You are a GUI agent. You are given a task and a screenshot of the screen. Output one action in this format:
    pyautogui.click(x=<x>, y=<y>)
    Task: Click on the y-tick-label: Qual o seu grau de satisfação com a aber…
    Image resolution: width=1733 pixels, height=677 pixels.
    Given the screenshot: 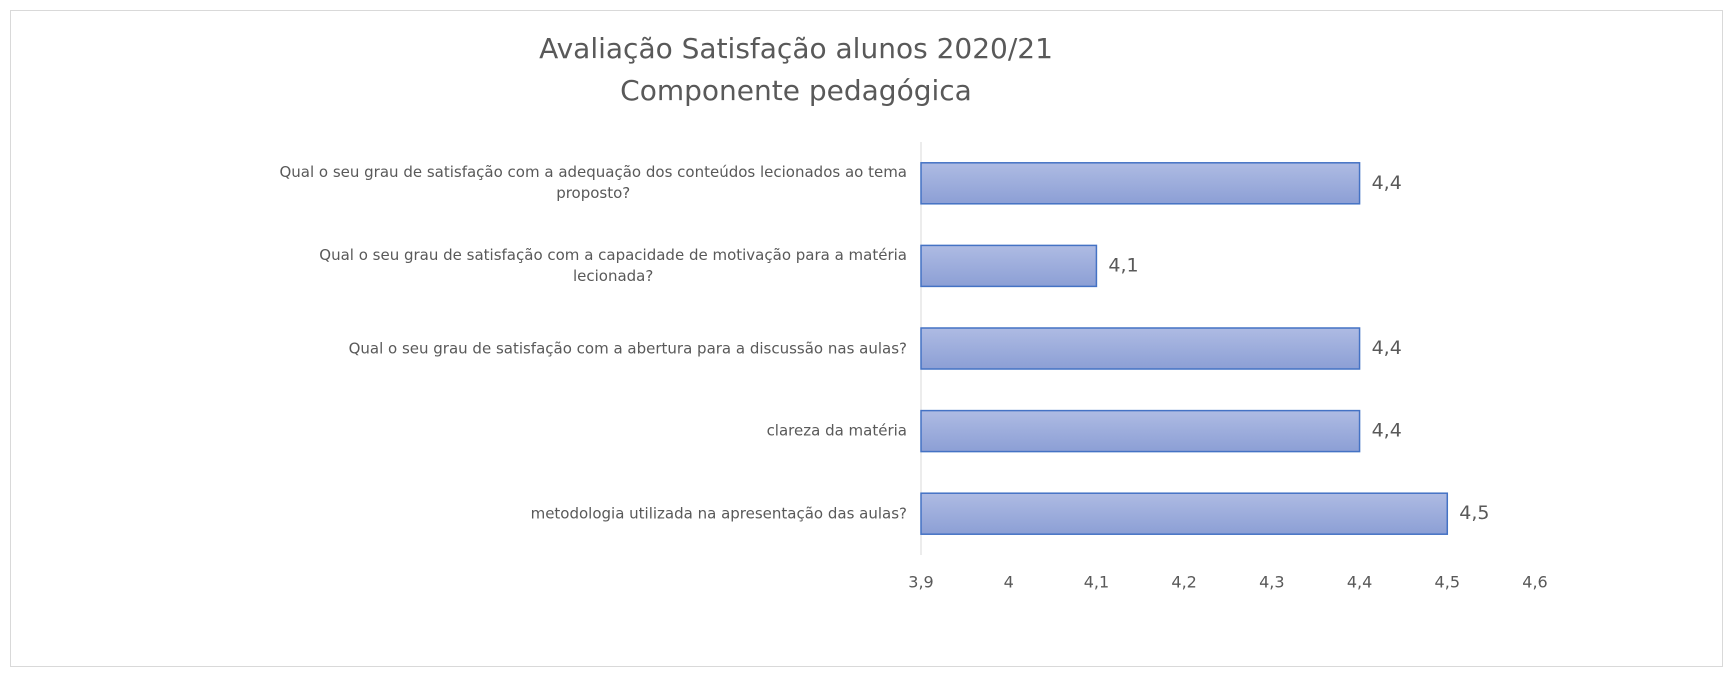 What is the action you would take?
    pyautogui.click(x=627, y=348)
    